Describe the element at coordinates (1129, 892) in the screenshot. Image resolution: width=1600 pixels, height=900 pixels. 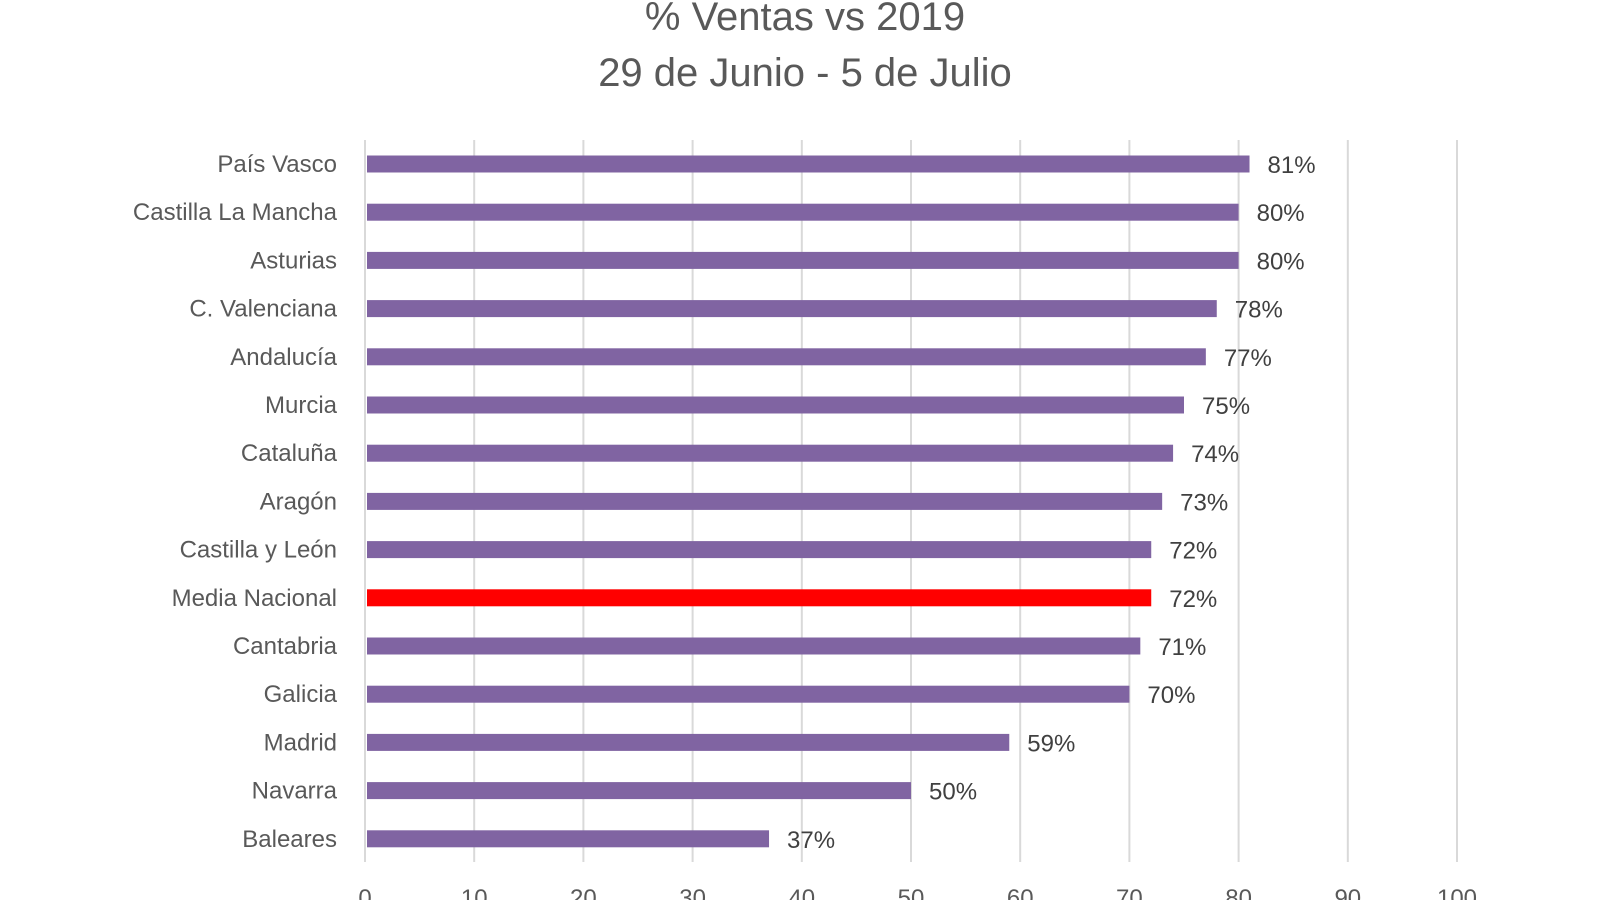
I see `x-tick-label: 70` at that location.